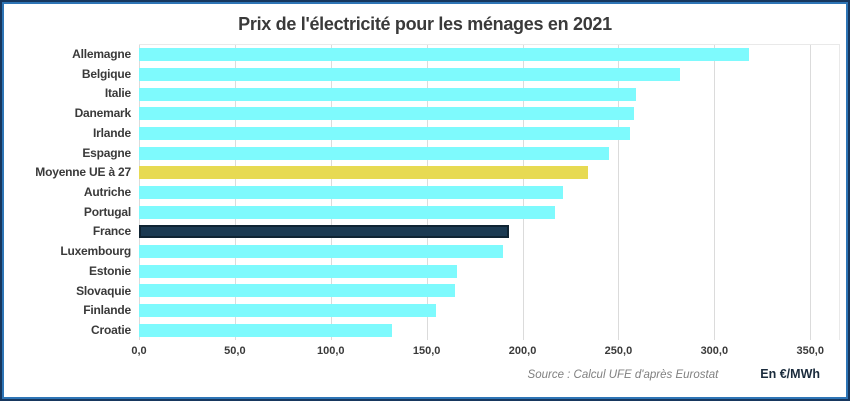  I want to click on x-axis-spacer, so click(73, 350).